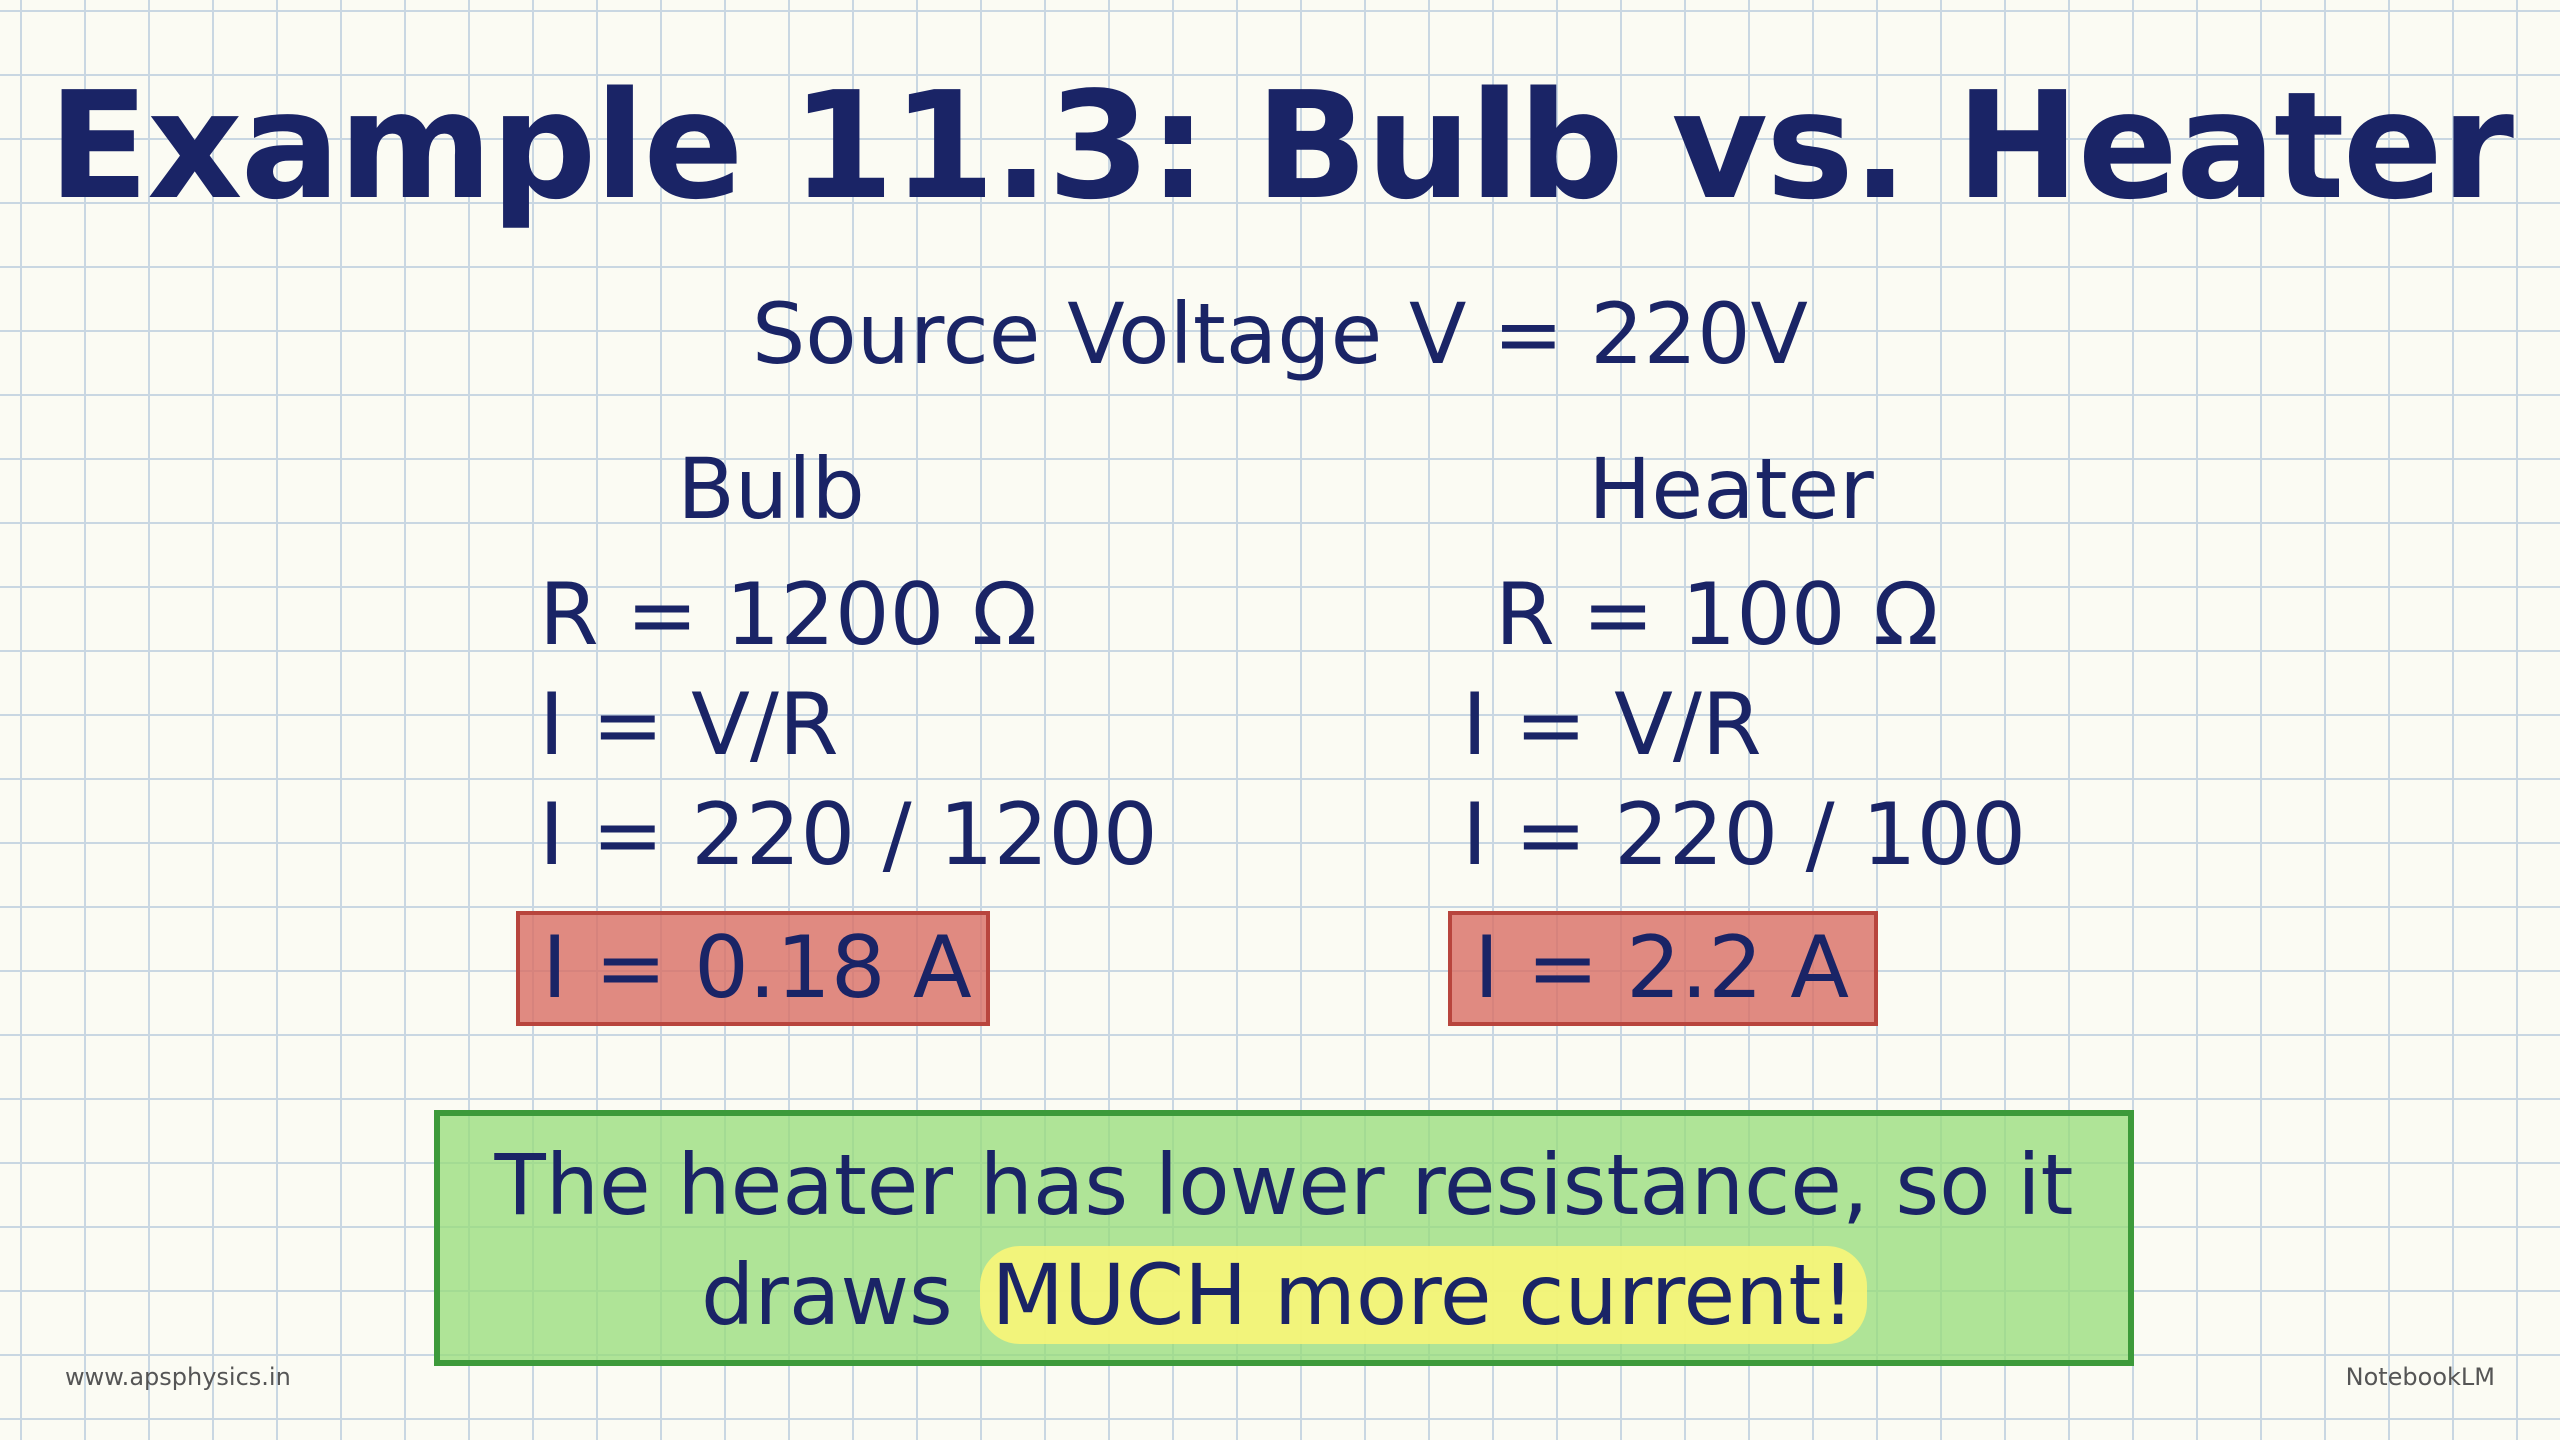 This screenshot has height=1440, width=2560. Describe the element at coordinates (848, 835) in the screenshot. I see `equation-line: I = 220 / 1200` at that location.